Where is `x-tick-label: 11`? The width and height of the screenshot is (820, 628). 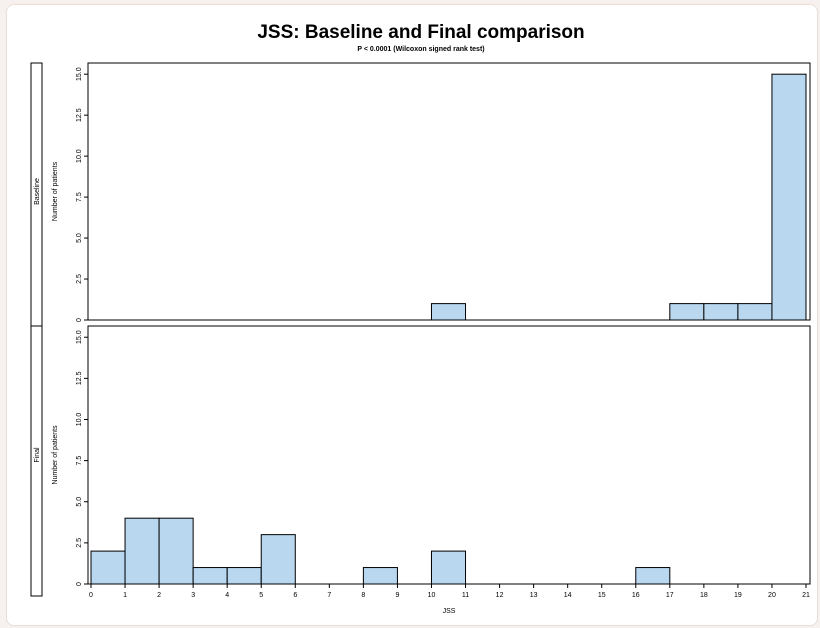 x-tick-label: 11 is located at coordinates (465, 595).